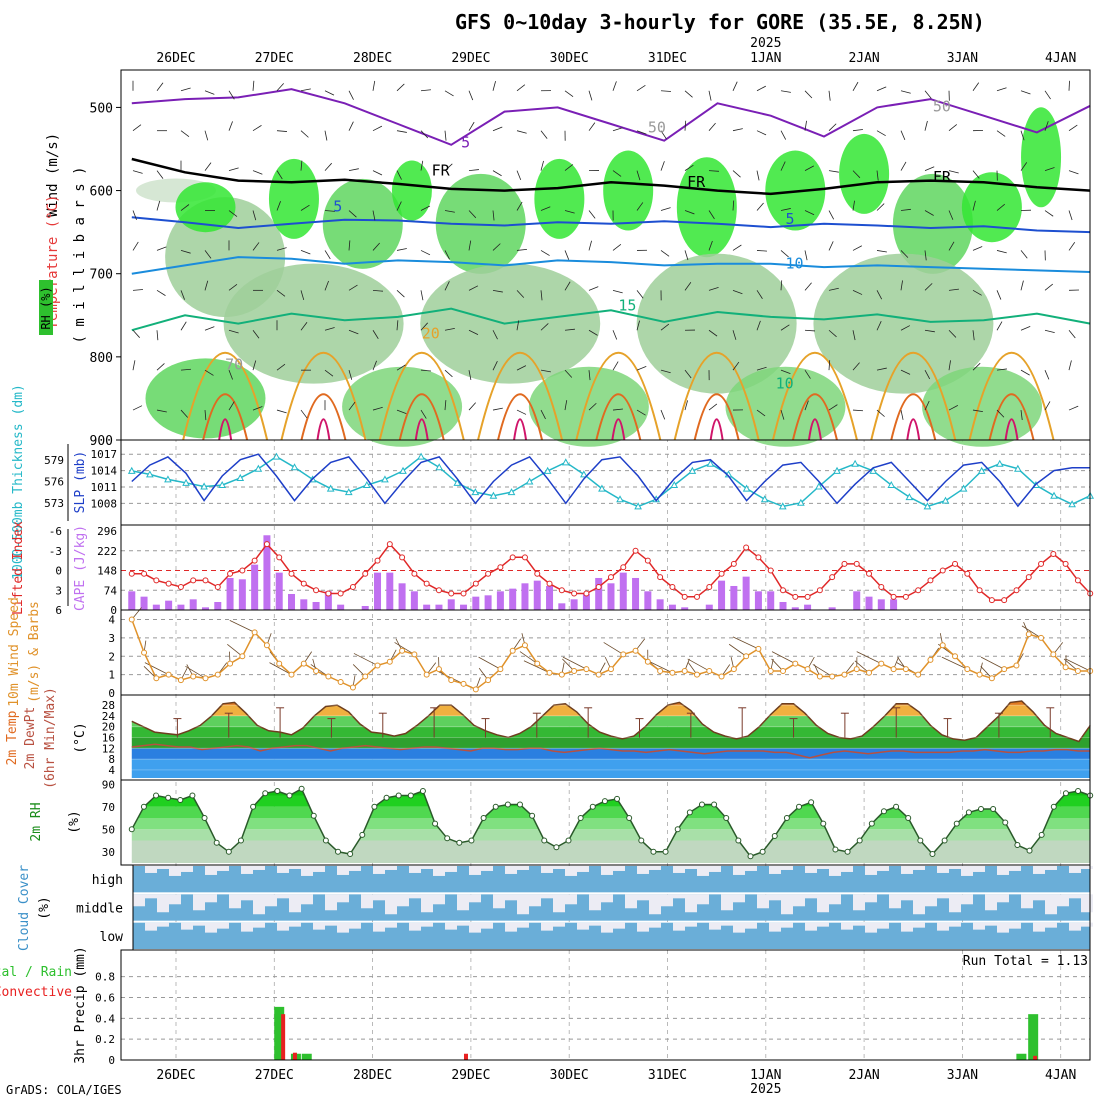  I want to click on contour-label: FR, so click(942, 177).